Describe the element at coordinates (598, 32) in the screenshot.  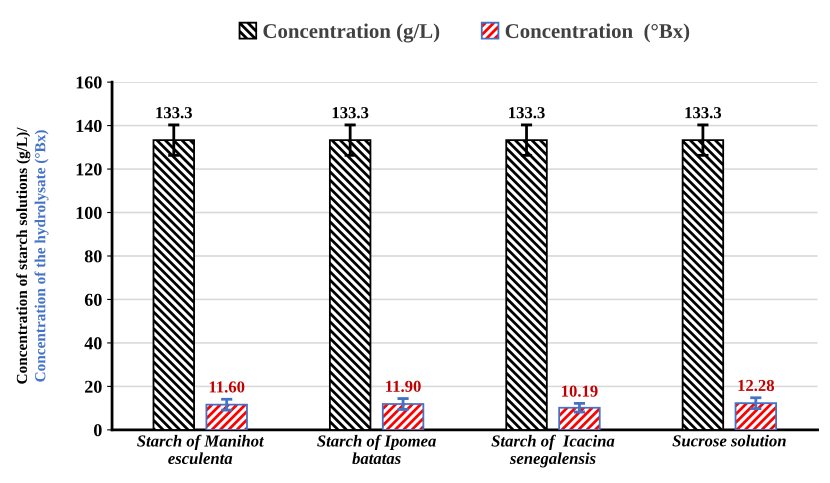
I see `legend-label: Concentration (°Bx)` at that location.